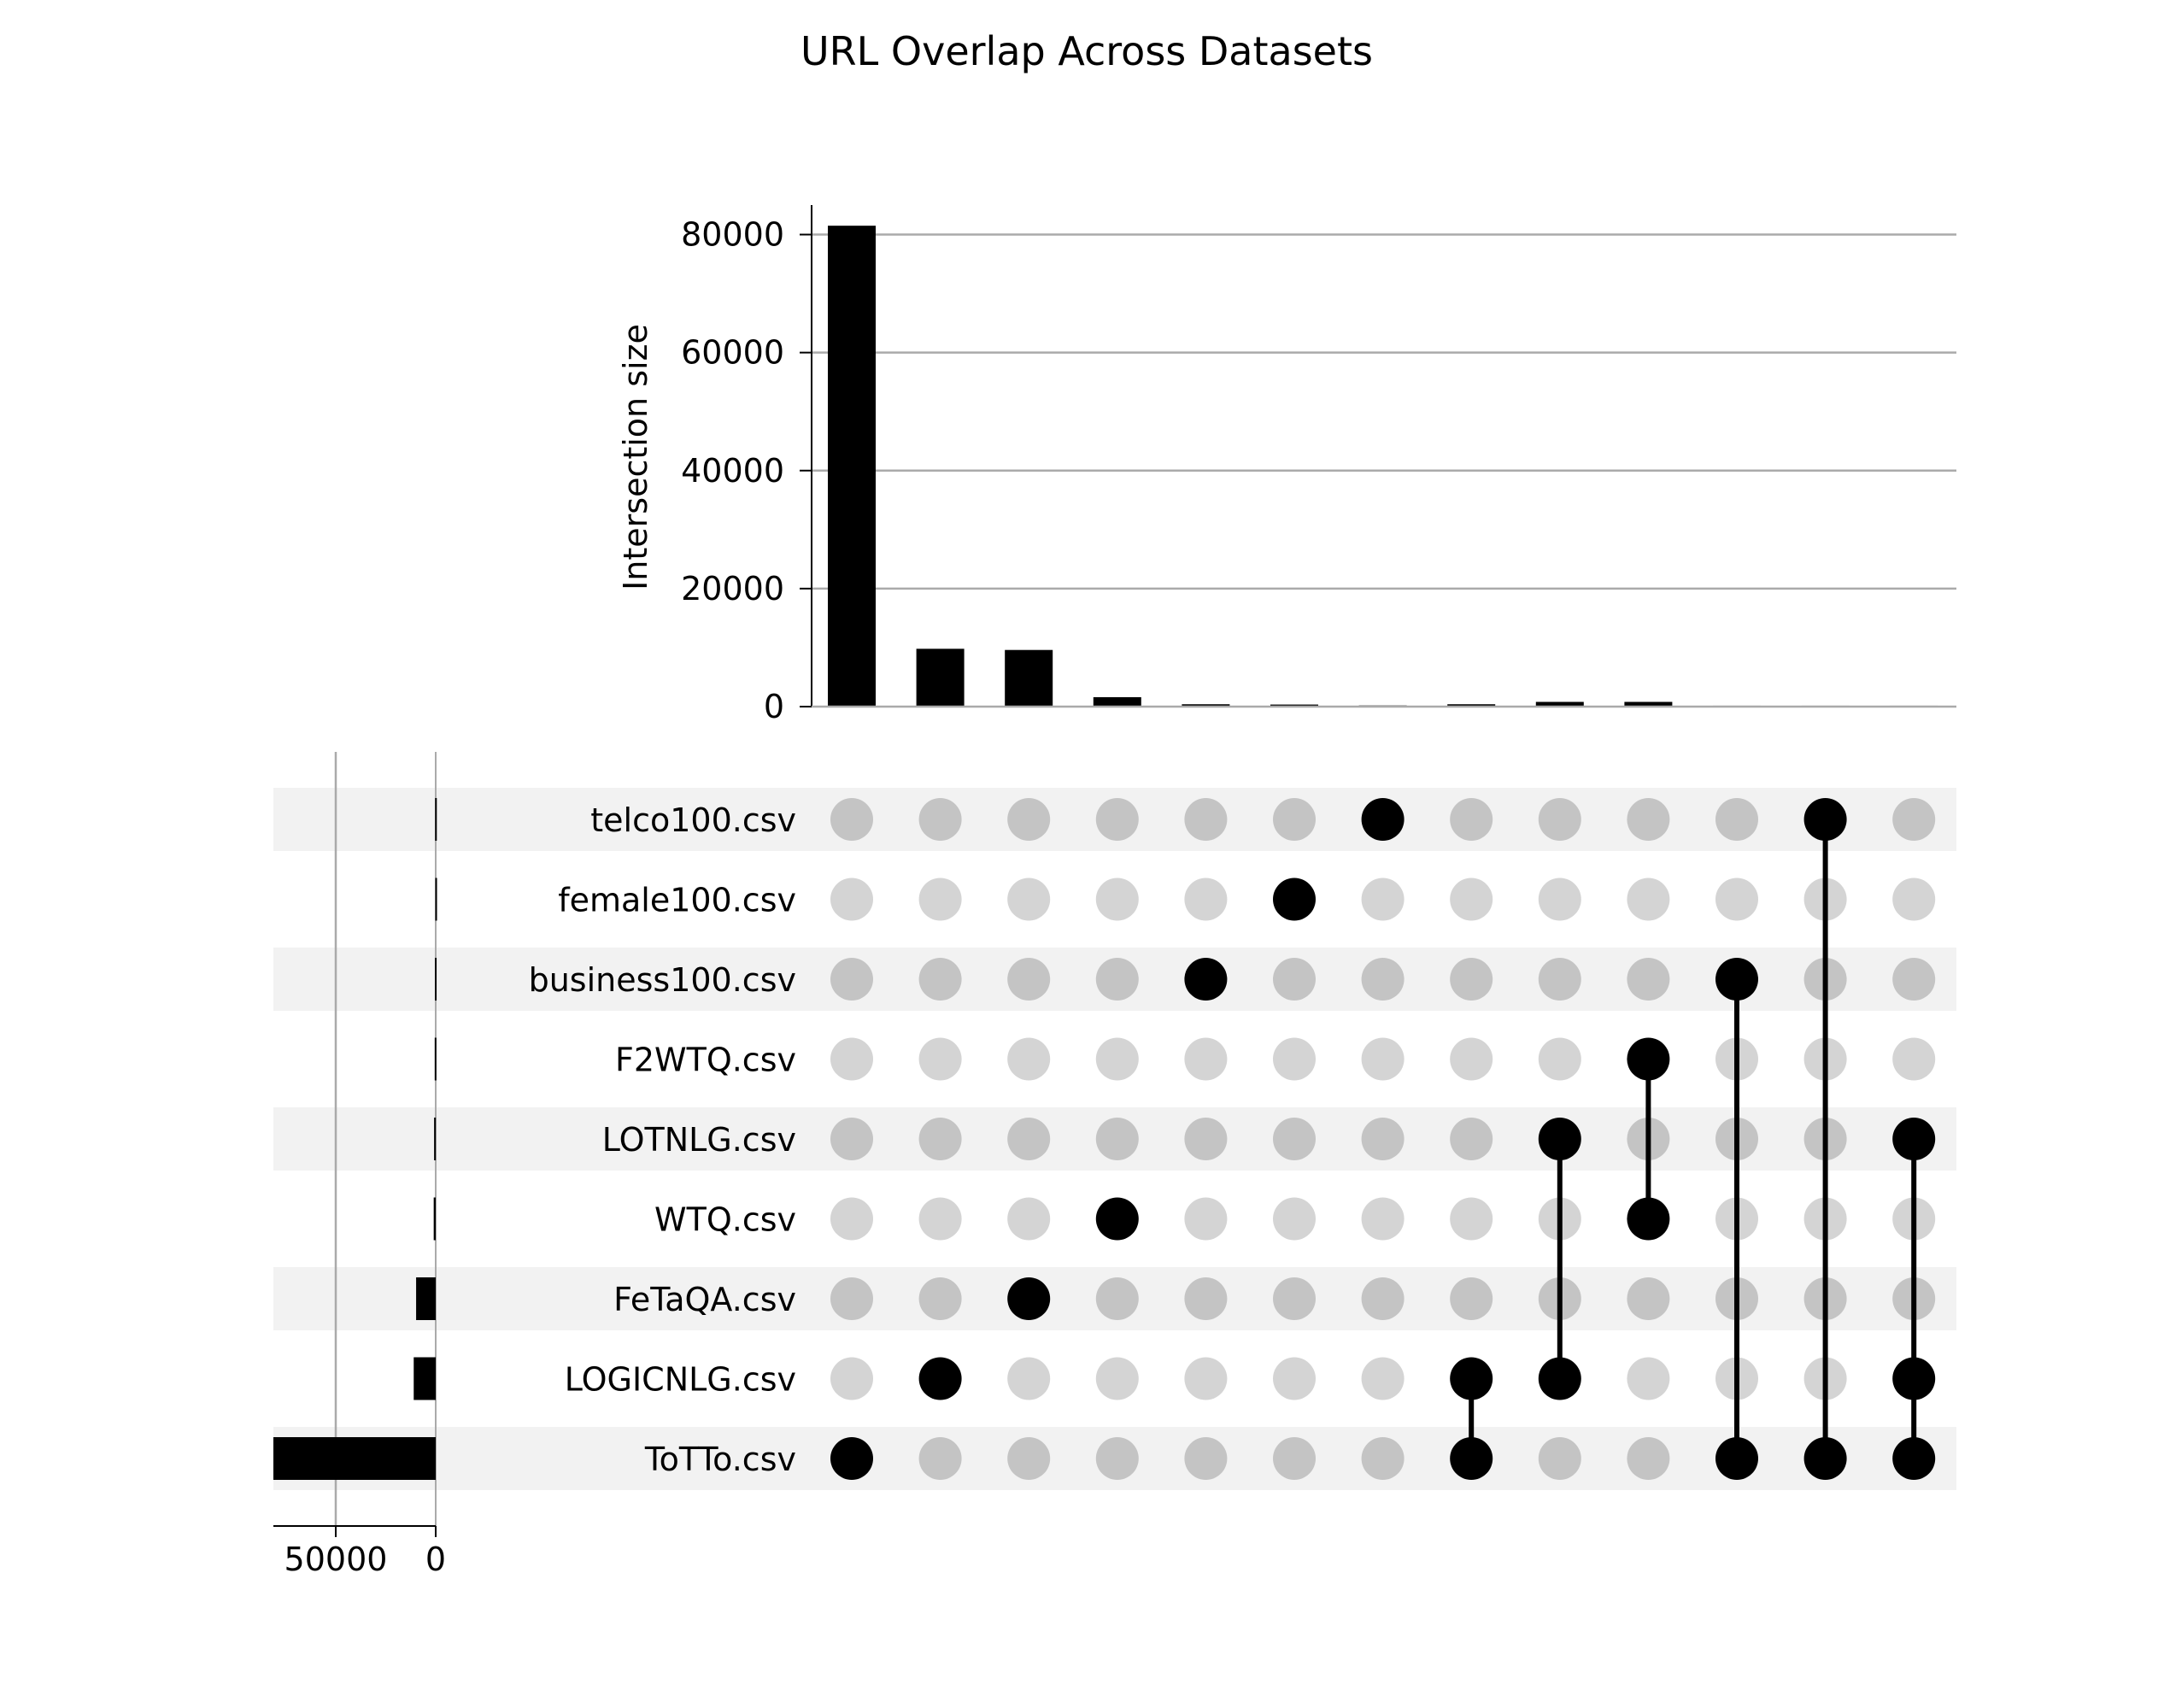 The width and height of the screenshot is (2164, 1708). Describe the element at coordinates (704, 1299) in the screenshot. I see `set-label-fetaqa-csv: FeTaQA.csv` at that location.